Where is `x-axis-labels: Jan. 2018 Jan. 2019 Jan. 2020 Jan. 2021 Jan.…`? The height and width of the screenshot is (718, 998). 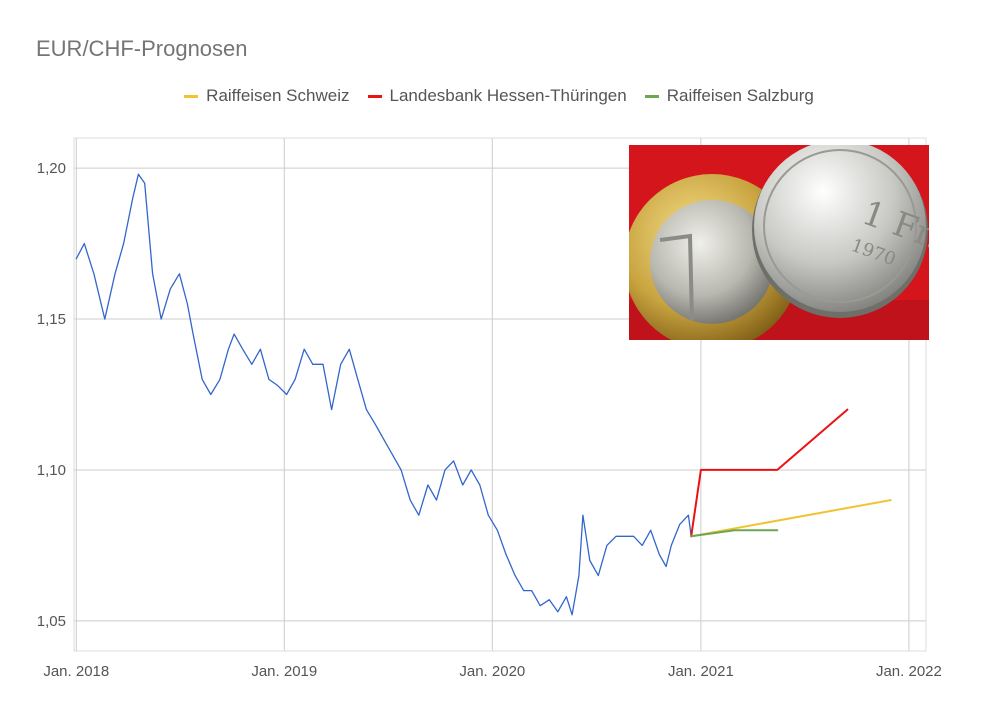
x-axis-labels: Jan. 2018 Jan. 2019 Jan. 2020 Jan. 2021 Jan.… is located at coordinates (492, 671).